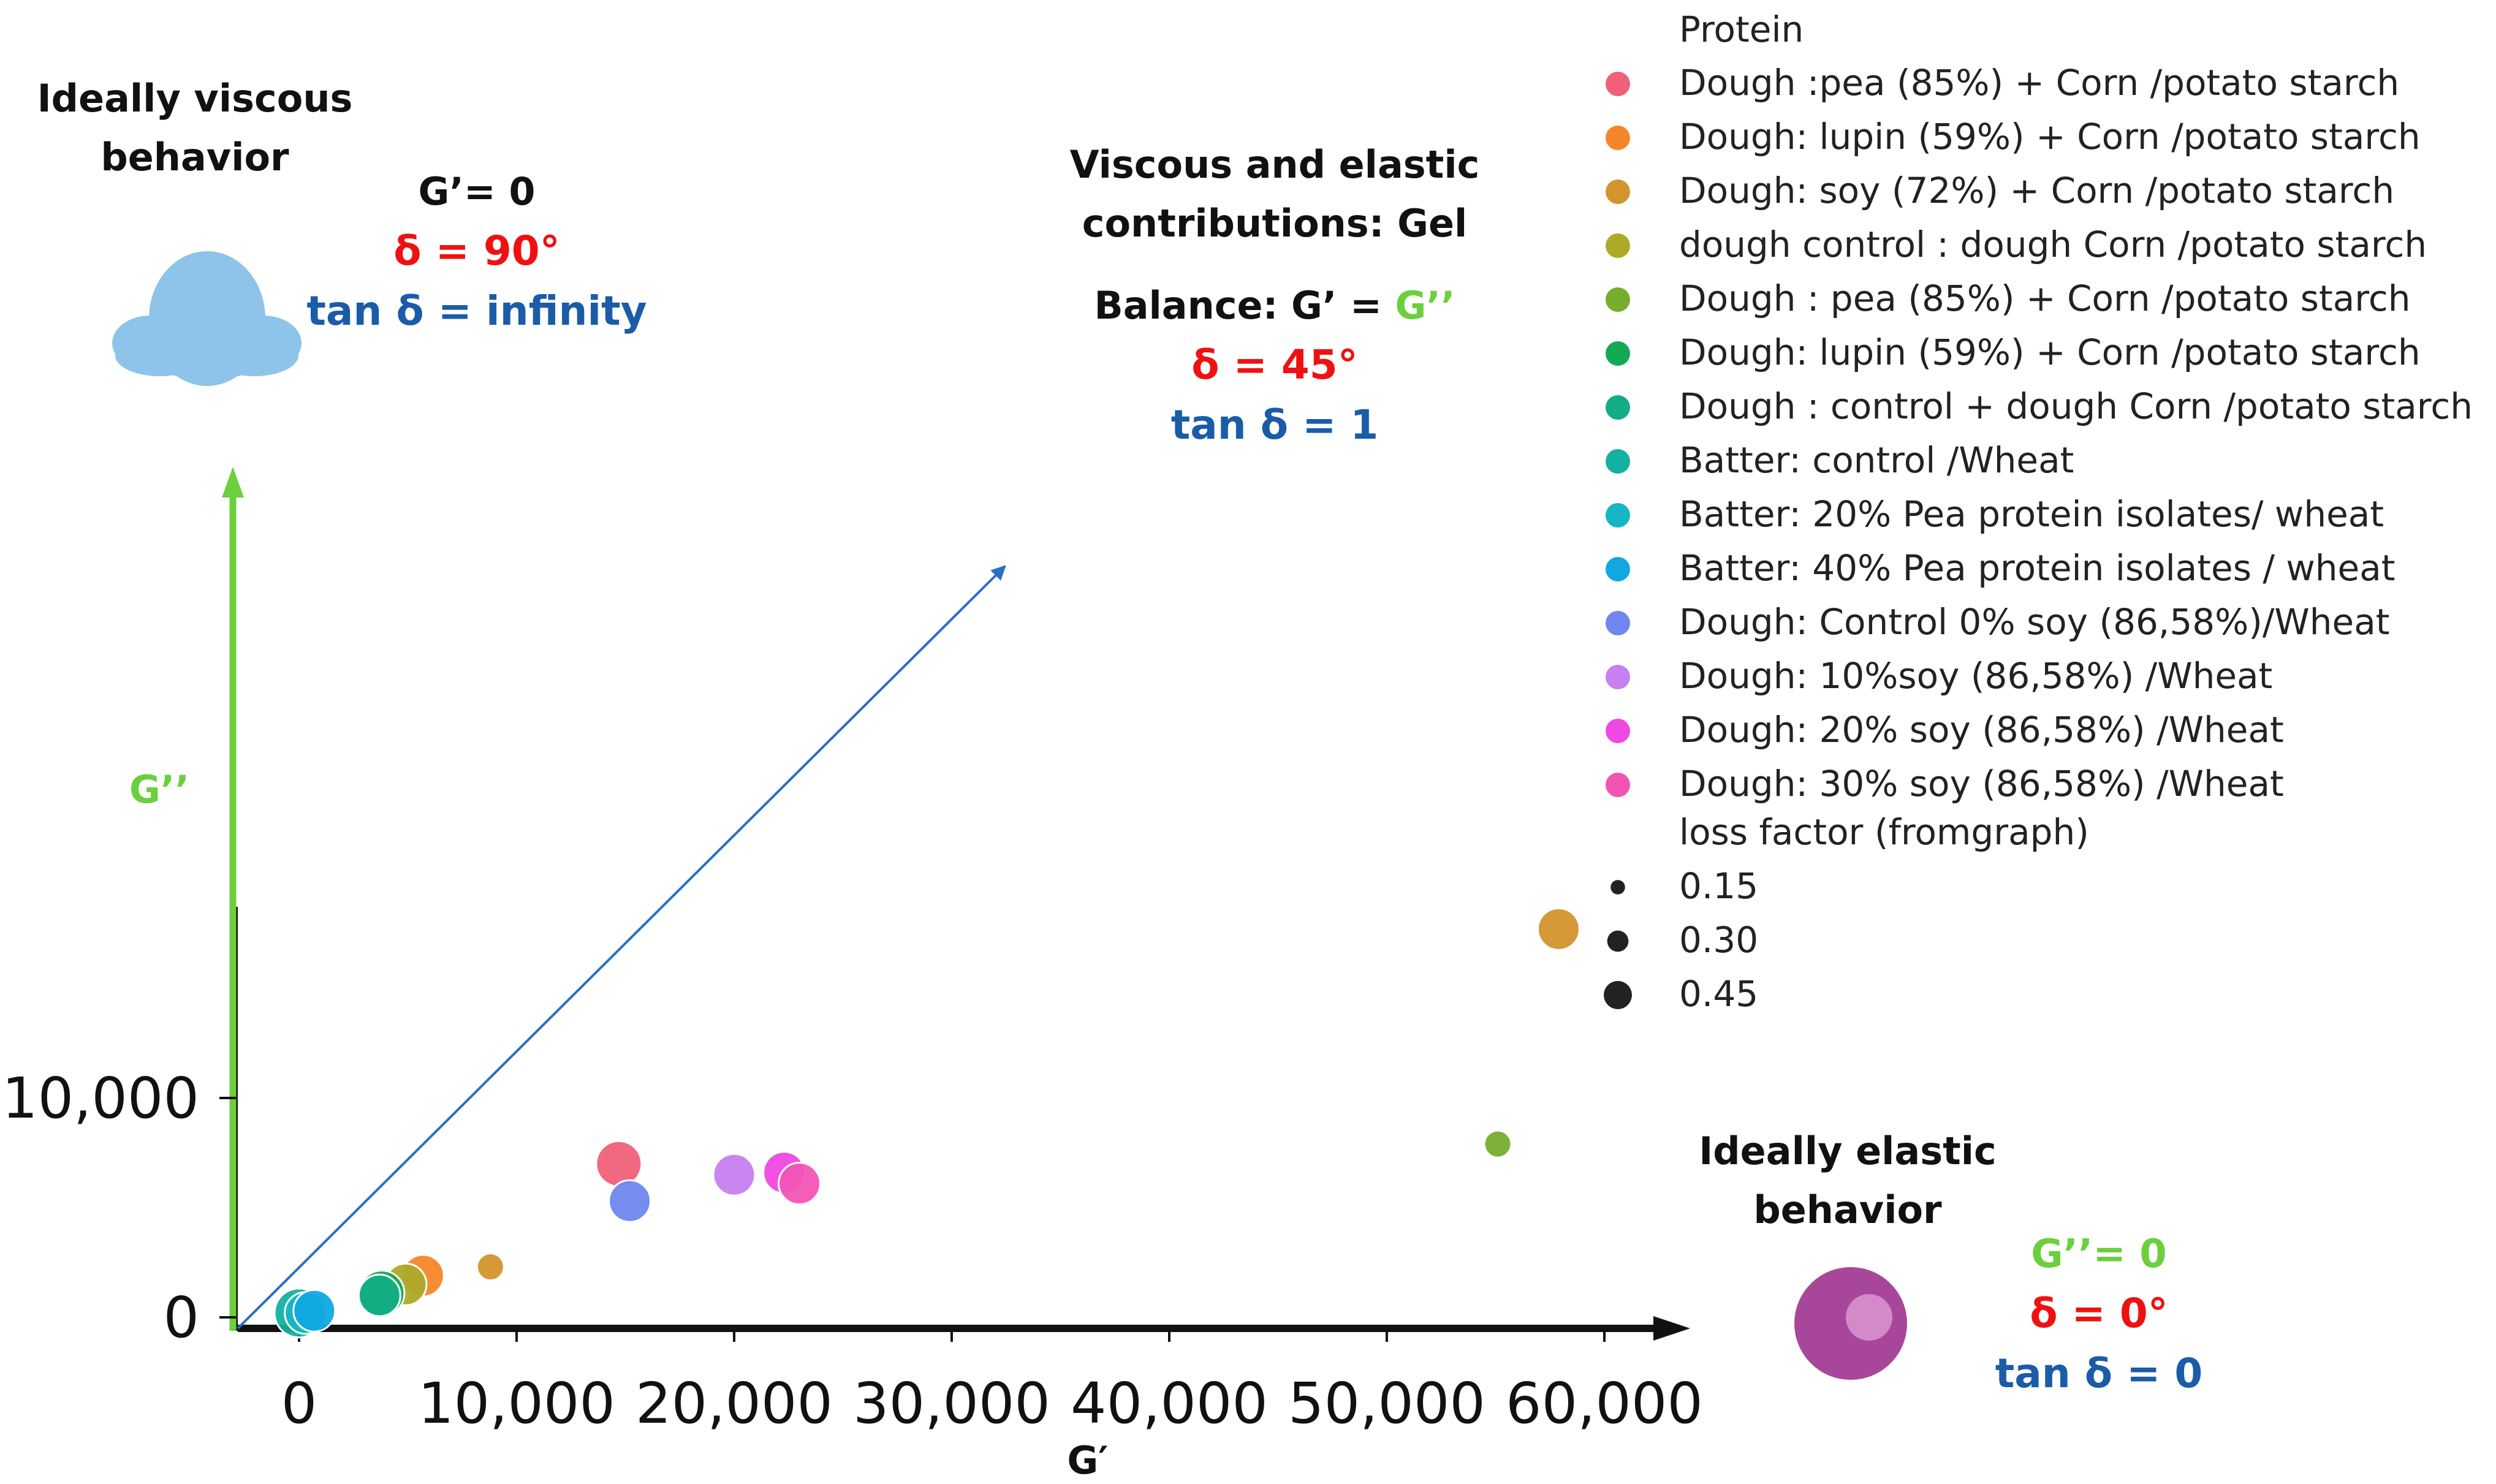  Describe the element at coordinates (1876, 460) in the screenshot. I see `legend-series-label: Batter: control /Wheat` at that location.